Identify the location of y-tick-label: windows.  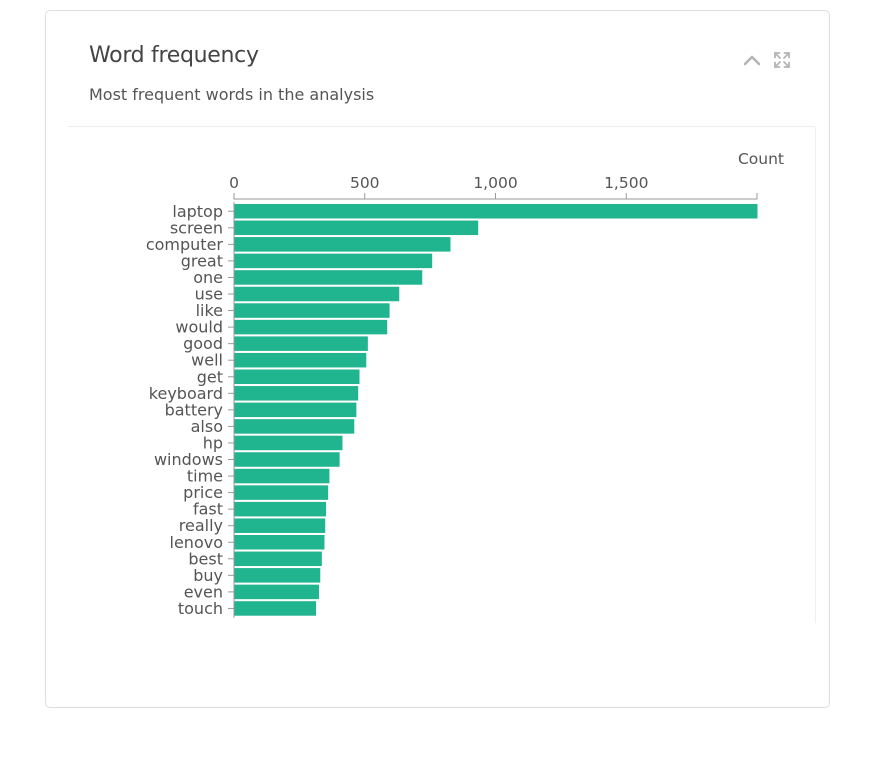
(188, 459).